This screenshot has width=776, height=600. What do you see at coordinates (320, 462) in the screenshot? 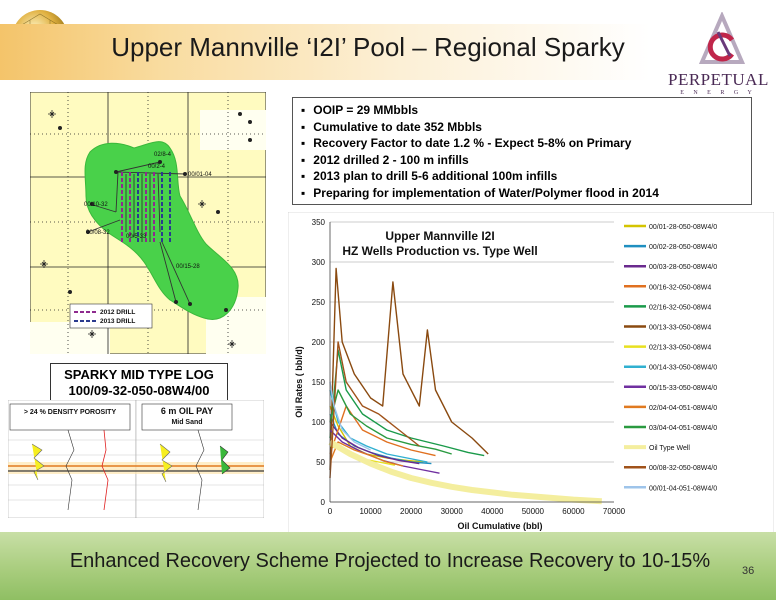
I see `y-tick-label: 50` at bounding box center [320, 462].